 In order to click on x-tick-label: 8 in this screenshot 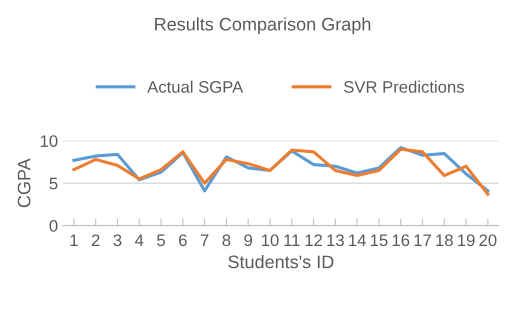, I will do `click(226, 240)`.